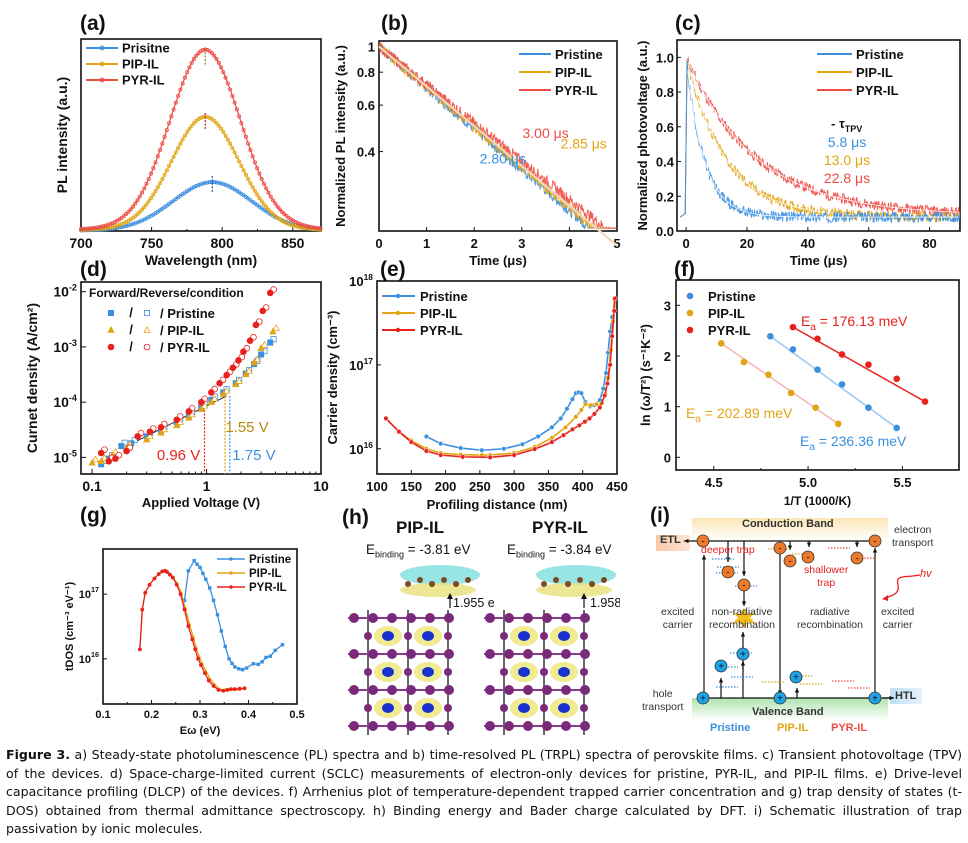 This screenshot has width=968, height=843. What do you see at coordinates (192, 630) in the screenshot?
I see `series-line-PIP-IL` at bounding box center [192, 630].